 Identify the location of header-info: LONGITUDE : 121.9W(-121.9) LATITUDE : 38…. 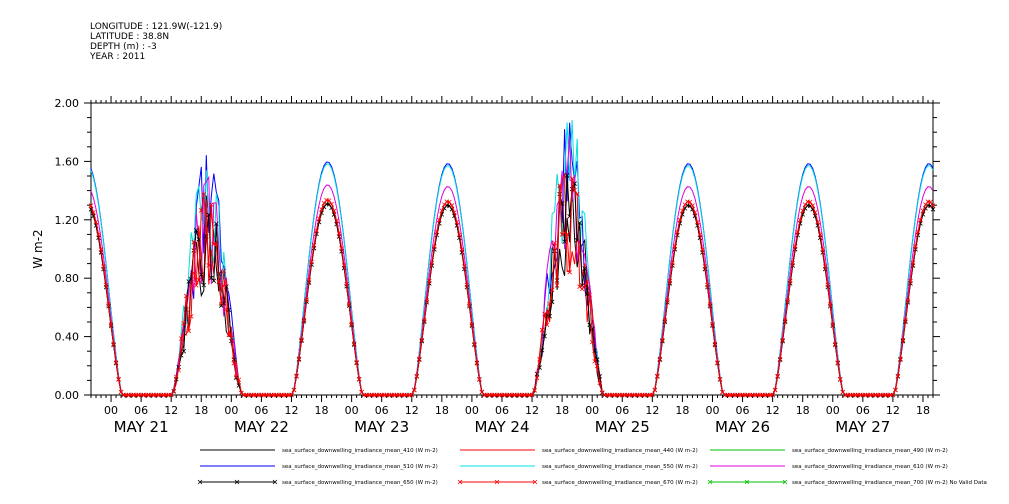
(156, 42).